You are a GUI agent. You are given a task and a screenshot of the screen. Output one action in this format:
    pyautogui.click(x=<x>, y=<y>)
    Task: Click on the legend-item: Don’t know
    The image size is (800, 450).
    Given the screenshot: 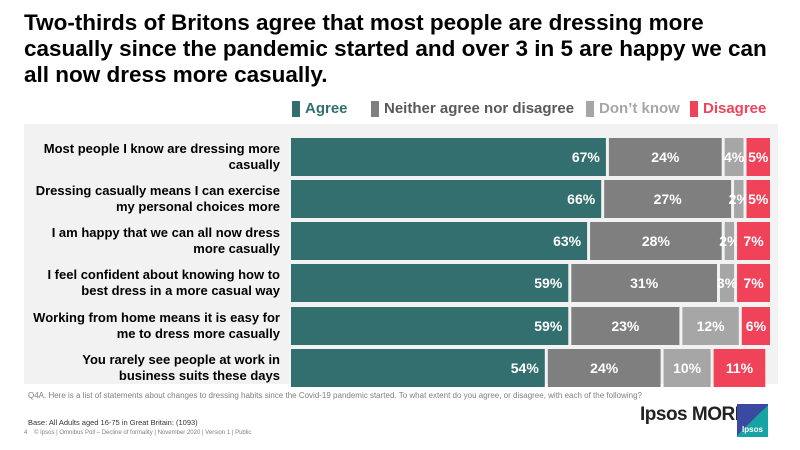 What is the action you would take?
    pyautogui.click(x=633, y=108)
    